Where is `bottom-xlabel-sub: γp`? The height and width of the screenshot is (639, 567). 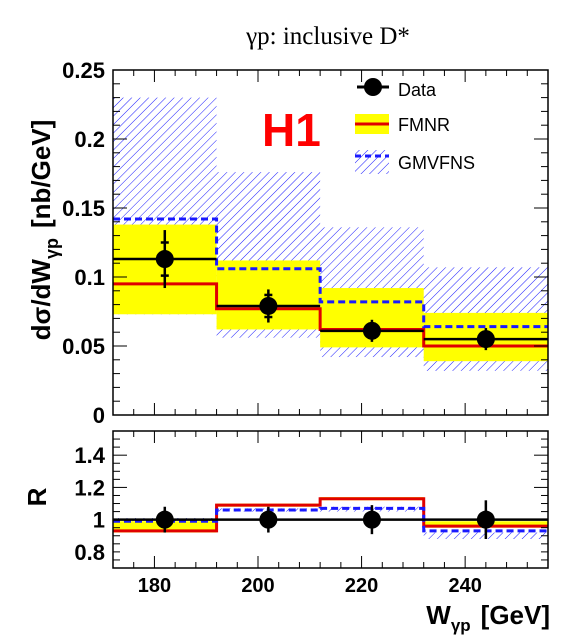 bottom-xlabel-sub: γp is located at coordinates (461, 625).